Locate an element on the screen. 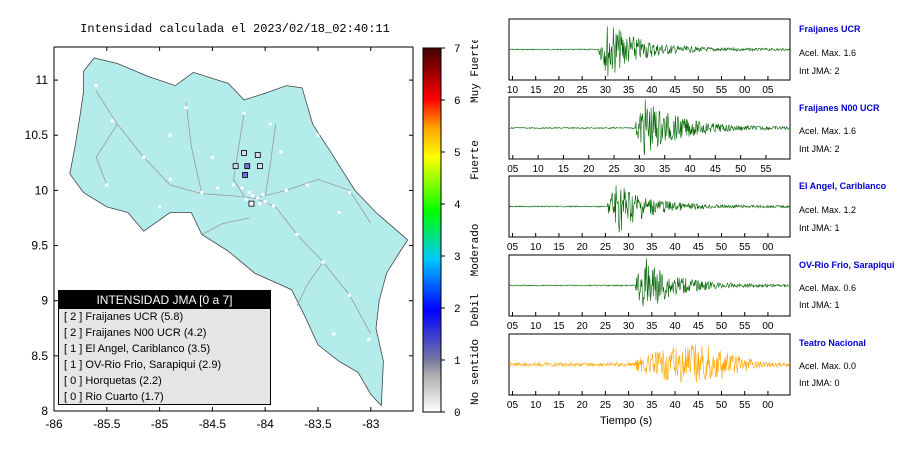 The height and width of the screenshot is (460, 910). colorbar-label: Moderado is located at coordinates (476, 250).